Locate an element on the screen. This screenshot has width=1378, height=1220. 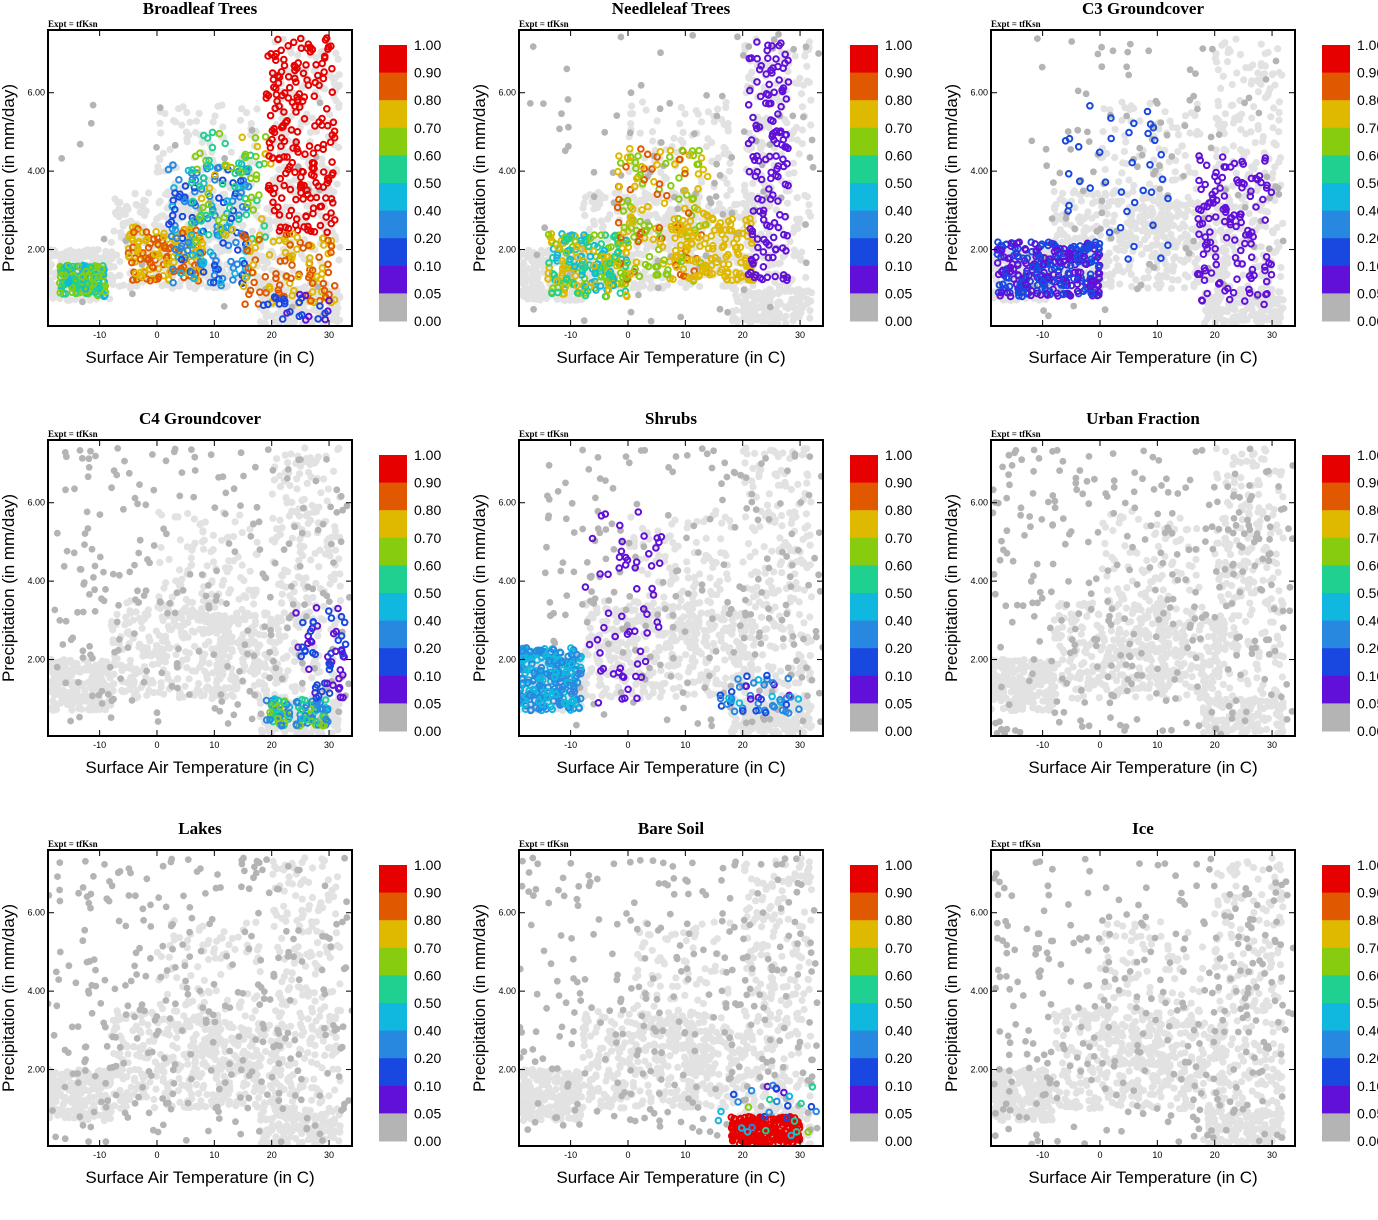
colorbar-label: 0.60 is located at coordinates (898, 155).